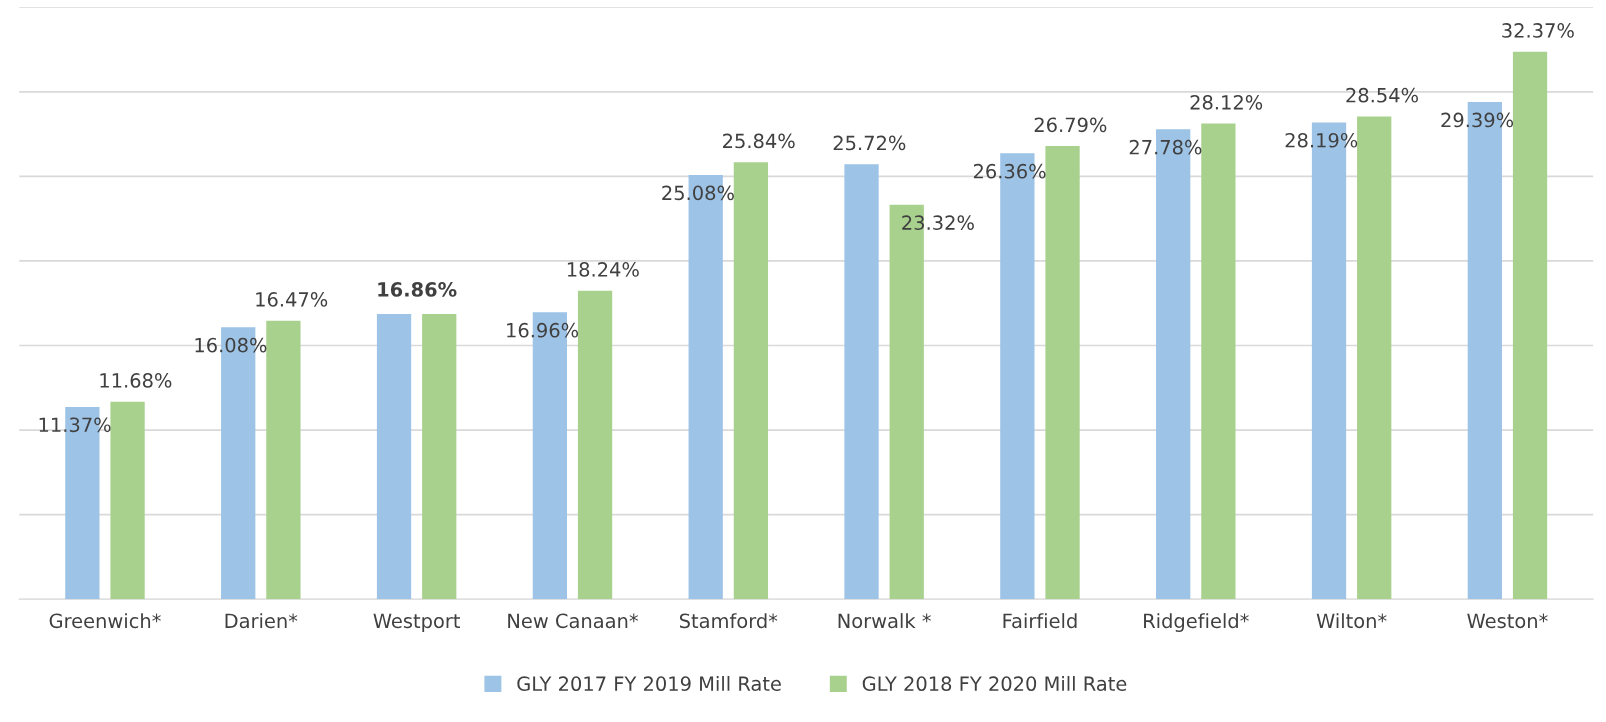 The image size is (1606, 722). Describe the element at coordinates (1477, 120) in the screenshot. I see `data-label: 29.39%` at that location.